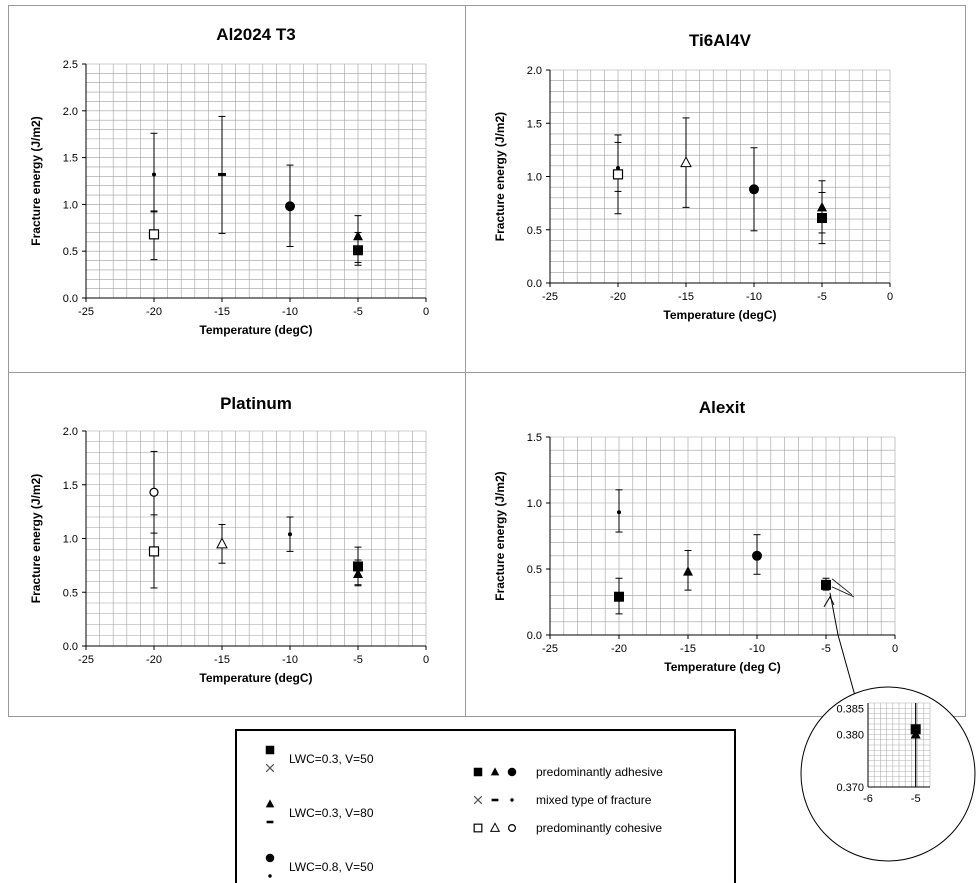 The width and height of the screenshot is (976, 883). What do you see at coordinates (720, 40) in the screenshot?
I see `chart-title: Ti6Al4V` at bounding box center [720, 40].